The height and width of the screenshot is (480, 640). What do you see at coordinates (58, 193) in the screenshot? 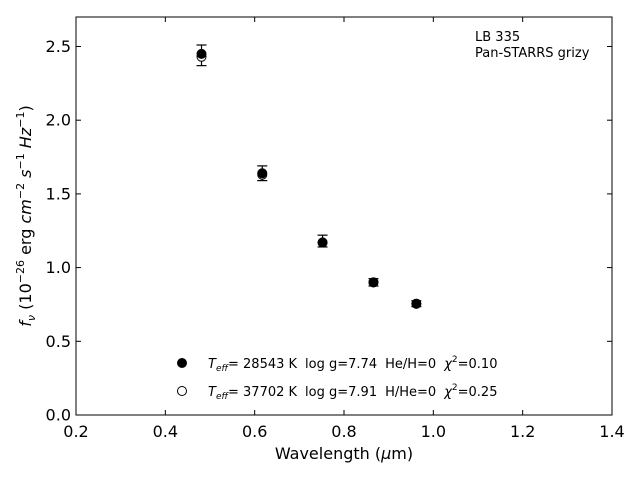
I see `y-tick-label: 1.5` at bounding box center [58, 193].